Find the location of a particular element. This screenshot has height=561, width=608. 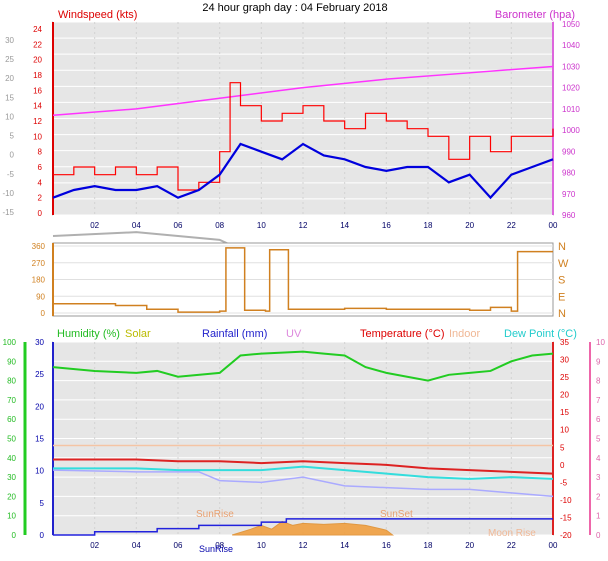

barometer-axis: 960 970 980 990 1000 1010 1020 1030 1040 1050 is located at coordinates (566, 120).